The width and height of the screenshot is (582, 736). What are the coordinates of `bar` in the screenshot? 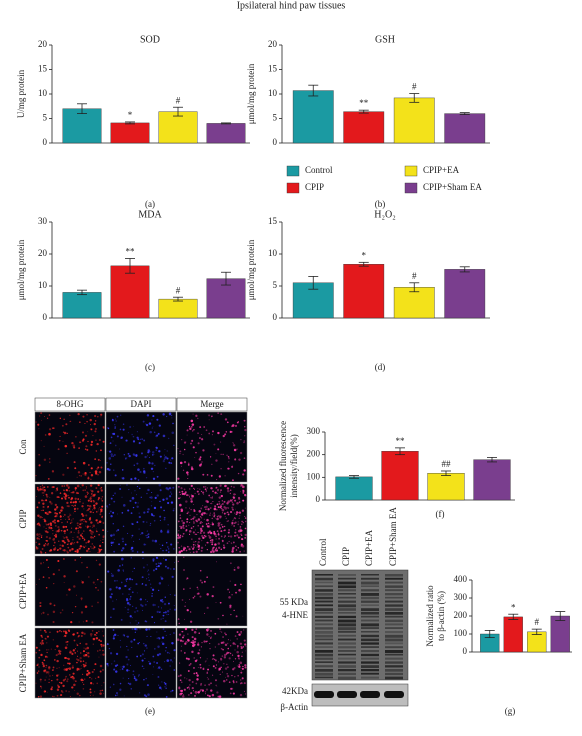 It's located at (178, 308).